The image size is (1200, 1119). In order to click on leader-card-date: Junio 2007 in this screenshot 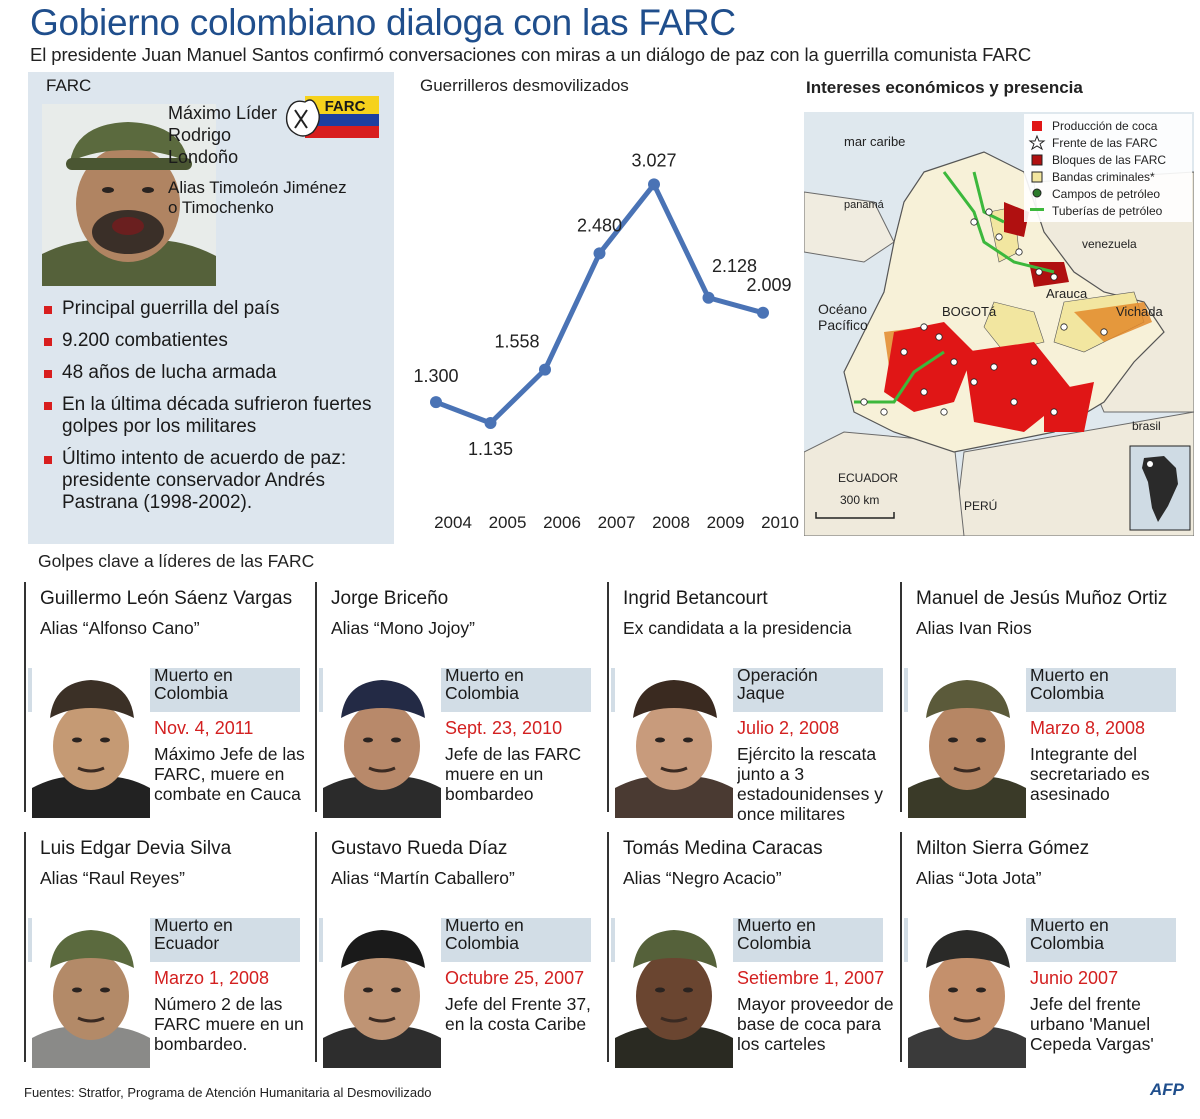, I will do `click(1074, 978)`.